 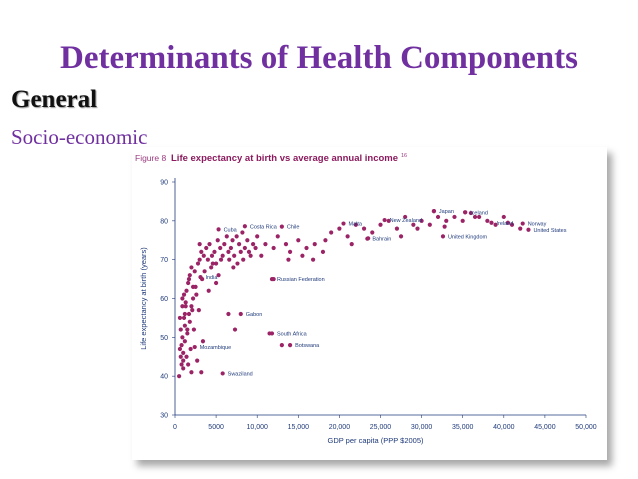 What do you see at coordinates (307, 346) in the screenshot?
I see `point-annotation: Botswana` at bounding box center [307, 346].